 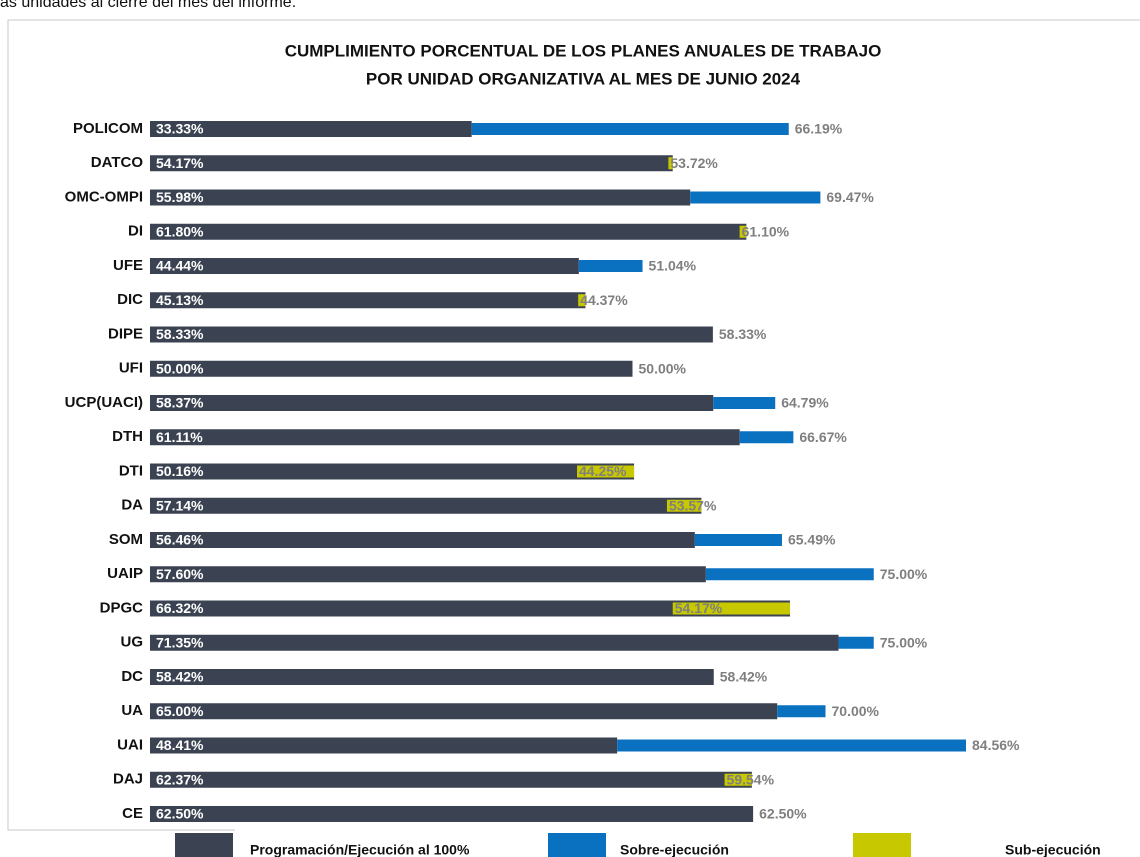 I want to click on category-label: UA, so click(x=132, y=710).